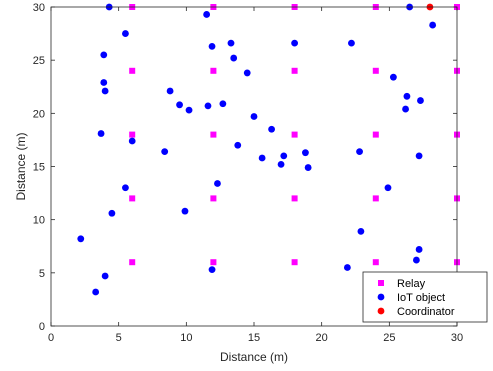  Describe the element at coordinates (39, 221) in the screenshot. I see `y-tick-label: 10` at that location.